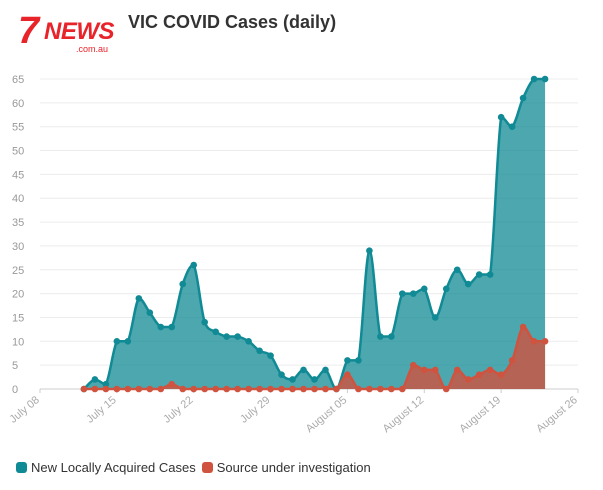  What do you see at coordinates (207, 467) in the screenshot?
I see `legend-swatch-investigation` at bounding box center [207, 467].